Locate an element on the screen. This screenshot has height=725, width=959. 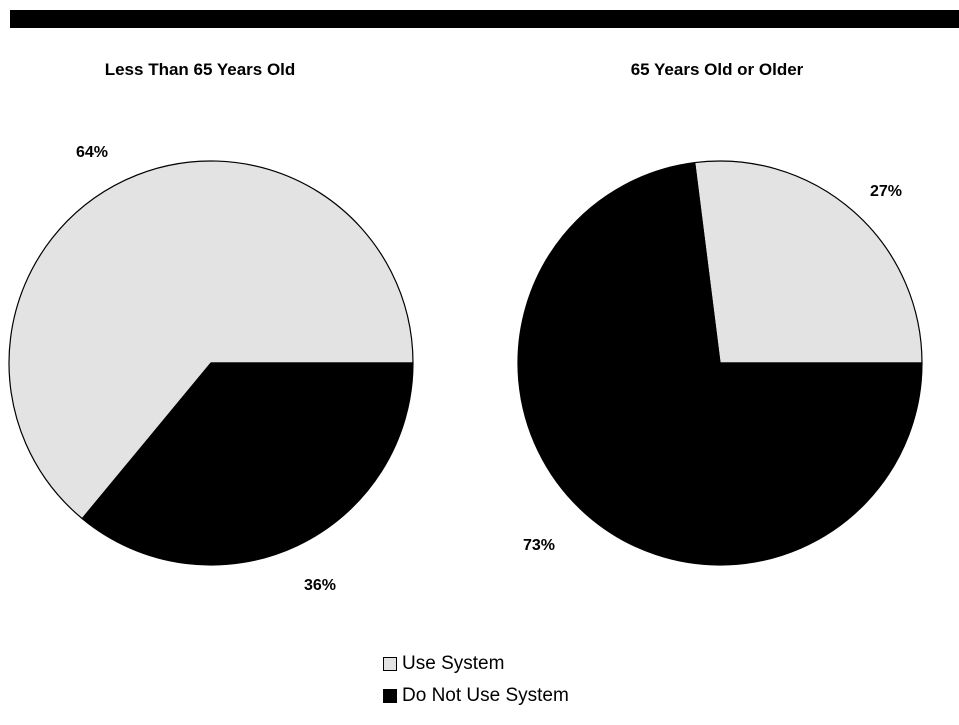
slice-label-not-use-system-under-65: 36% is located at coordinates (320, 585).